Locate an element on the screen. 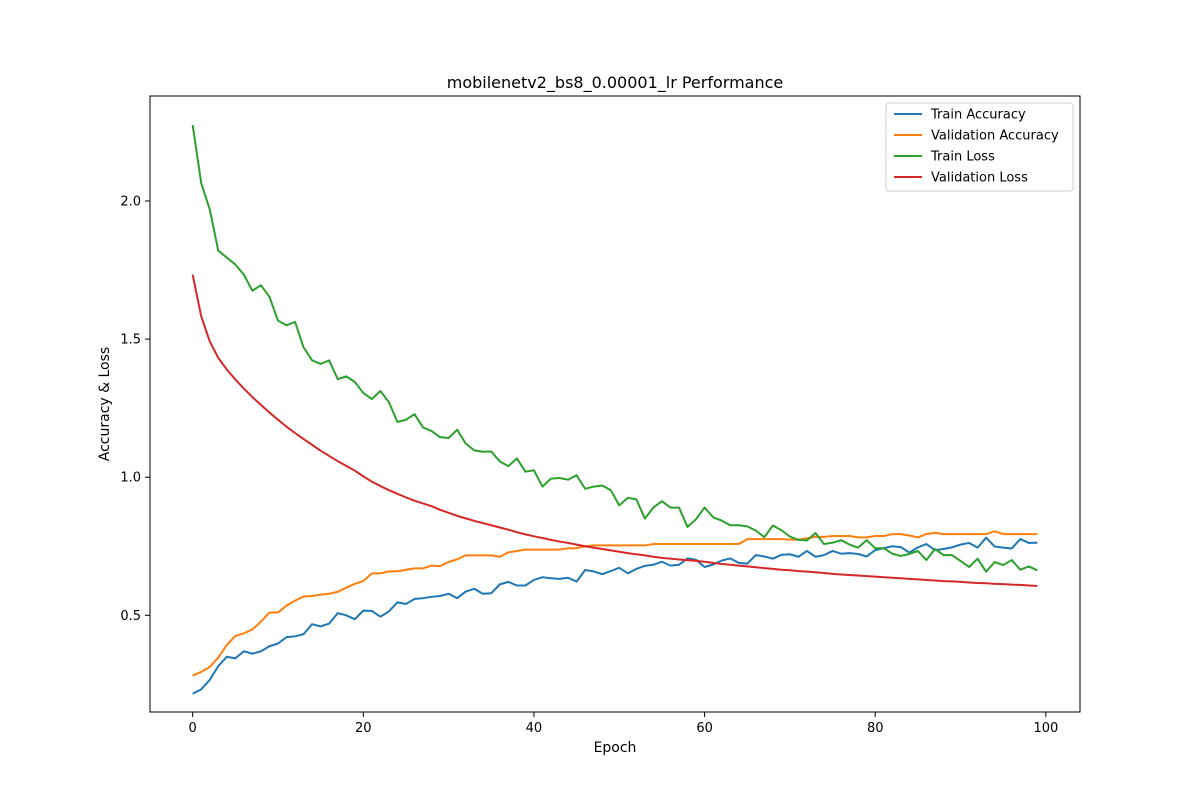  x-tick-label: 100 is located at coordinates (1045, 728).